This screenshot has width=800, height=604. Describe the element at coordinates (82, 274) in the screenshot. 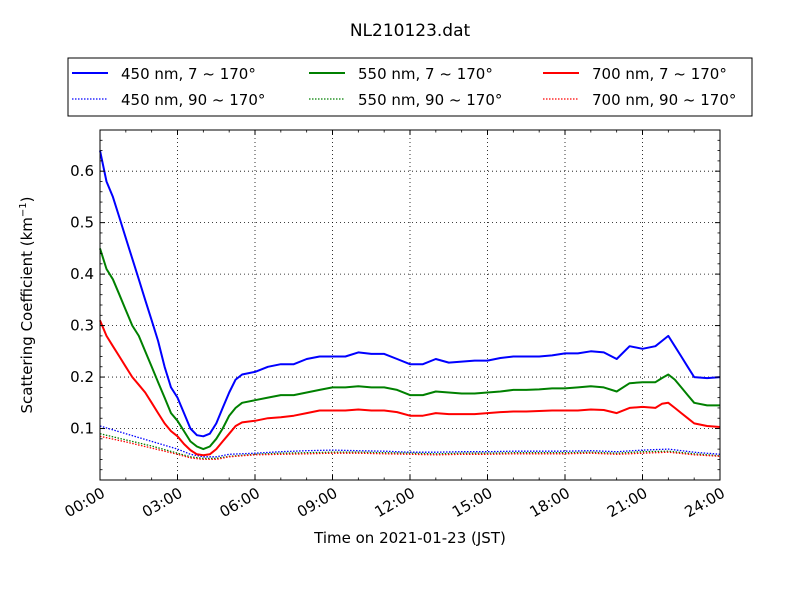

I see `y-tick-label: 0.4` at that location.